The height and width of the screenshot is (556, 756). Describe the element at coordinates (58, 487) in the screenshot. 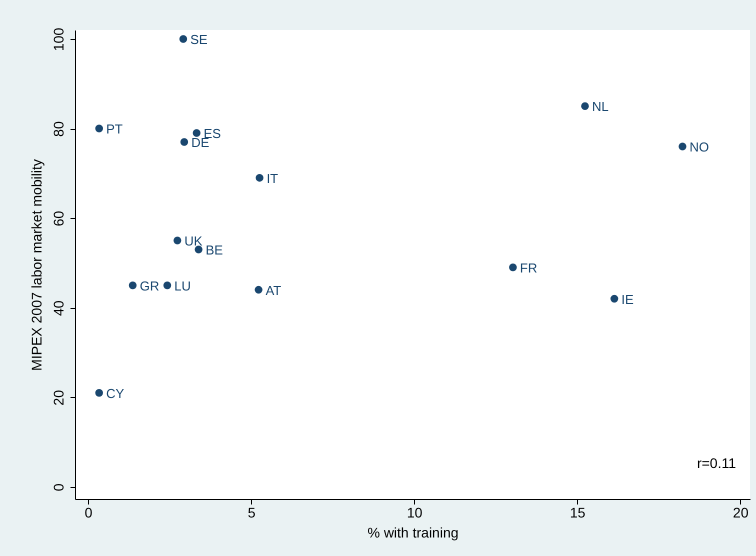

I see `y-tick-label: 0` at that location.